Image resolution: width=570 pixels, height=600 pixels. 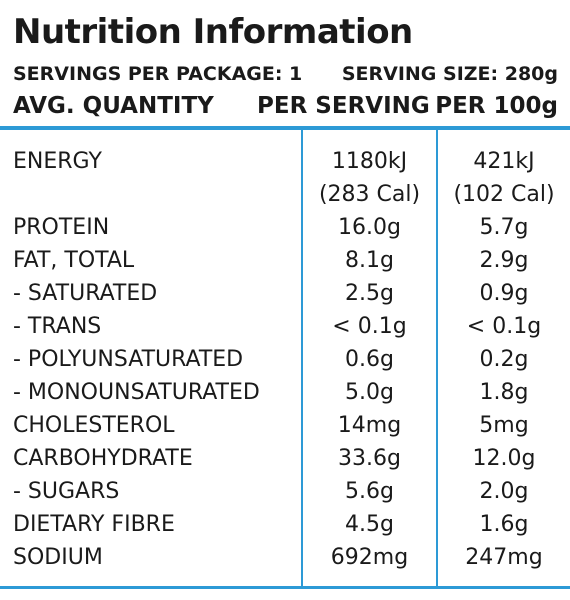 I want to click on nutrient-label: FAT, TOTAL, so click(x=74, y=260).